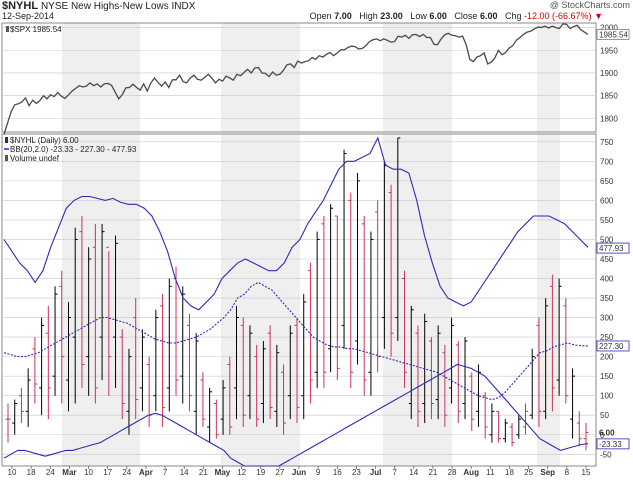 The image size is (633, 480). I want to click on bb-lower-value-box, so click(613, 444).